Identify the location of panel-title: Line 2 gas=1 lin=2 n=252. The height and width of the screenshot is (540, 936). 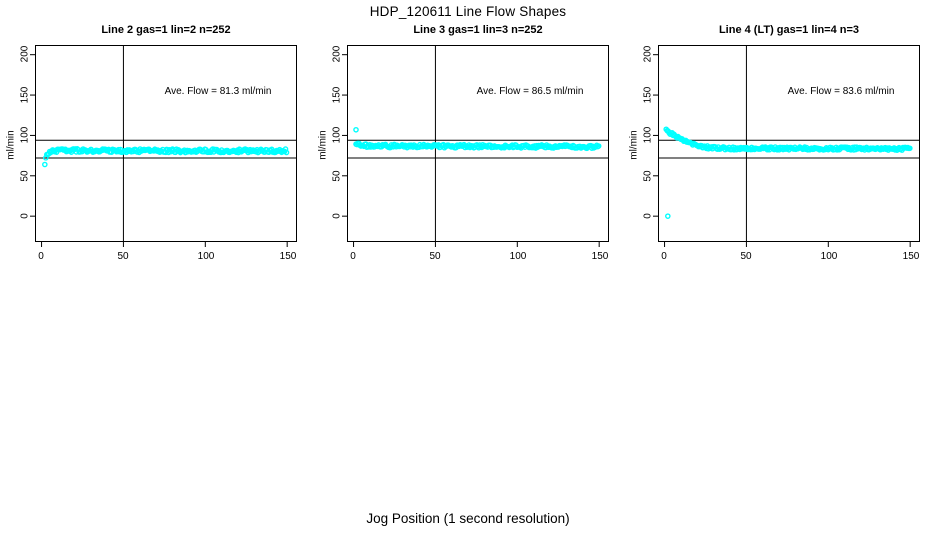
(166, 30).